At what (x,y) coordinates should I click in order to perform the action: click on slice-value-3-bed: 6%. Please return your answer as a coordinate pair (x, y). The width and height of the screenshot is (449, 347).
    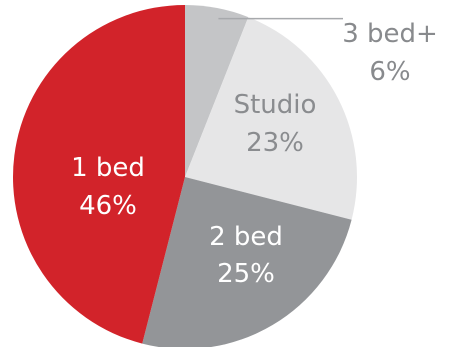
    Looking at the image, I should click on (389, 72).